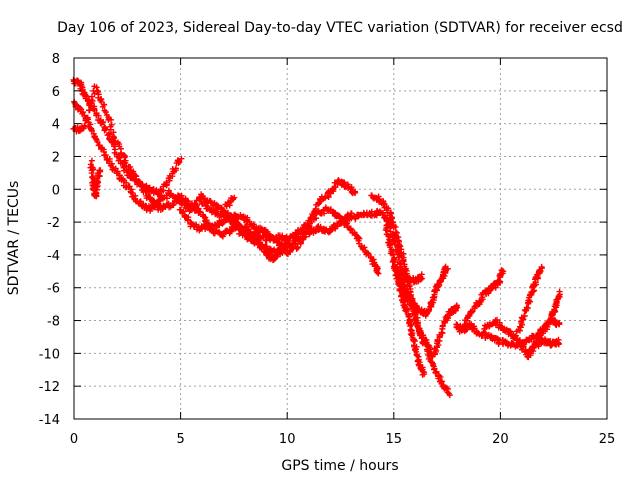  I want to click on y-tick-label: 0, so click(56, 190).